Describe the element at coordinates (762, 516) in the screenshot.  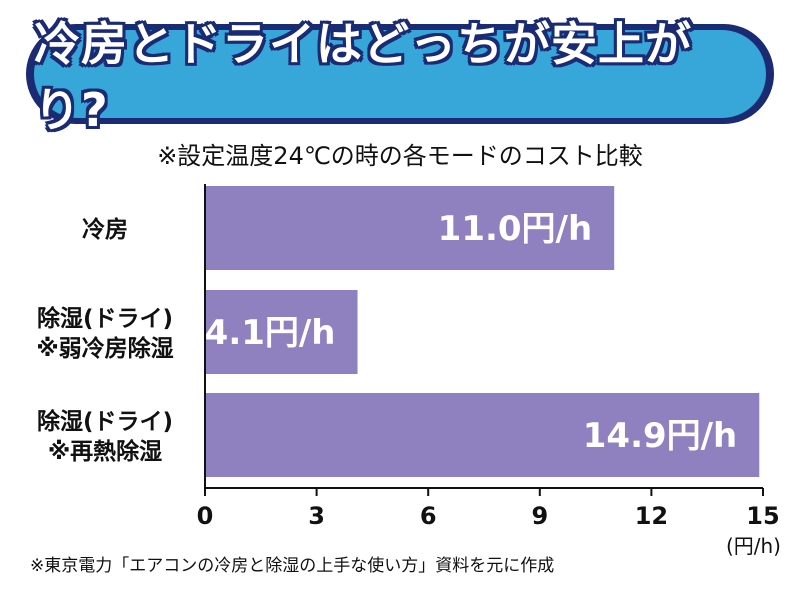
I see `x-tick-label: 15` at that location.